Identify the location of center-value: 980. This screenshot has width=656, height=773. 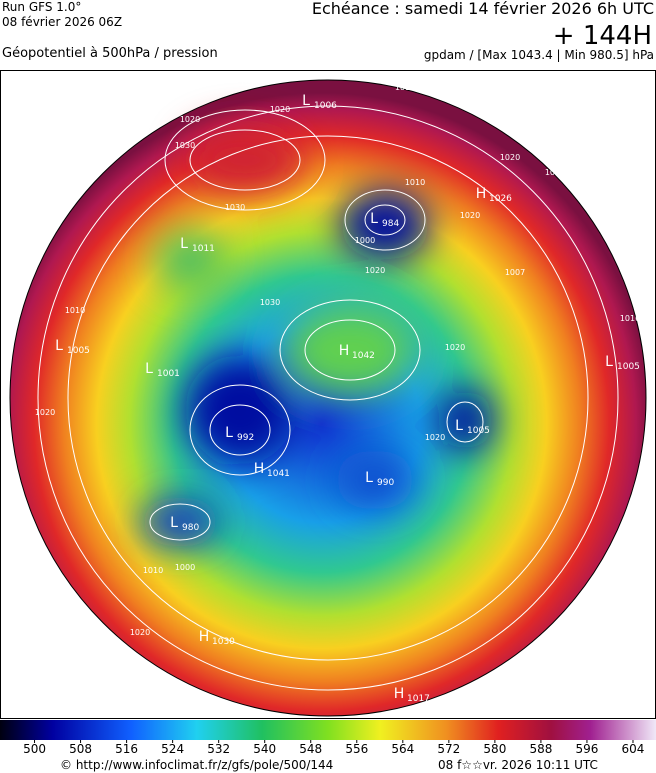
(190, 528).